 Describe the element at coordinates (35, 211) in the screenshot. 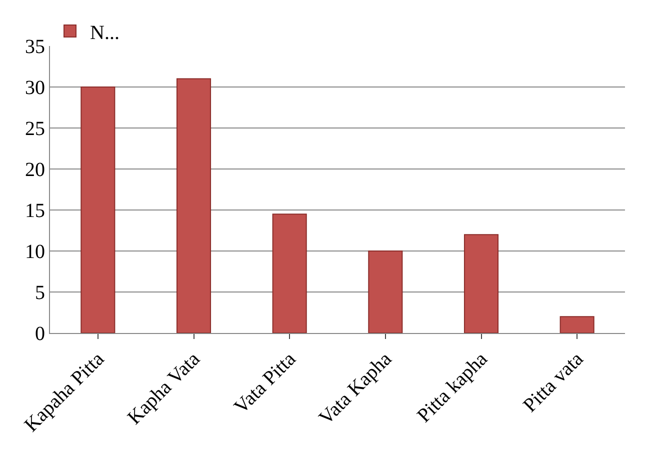

I see `y-tick-label: 15` at that location.